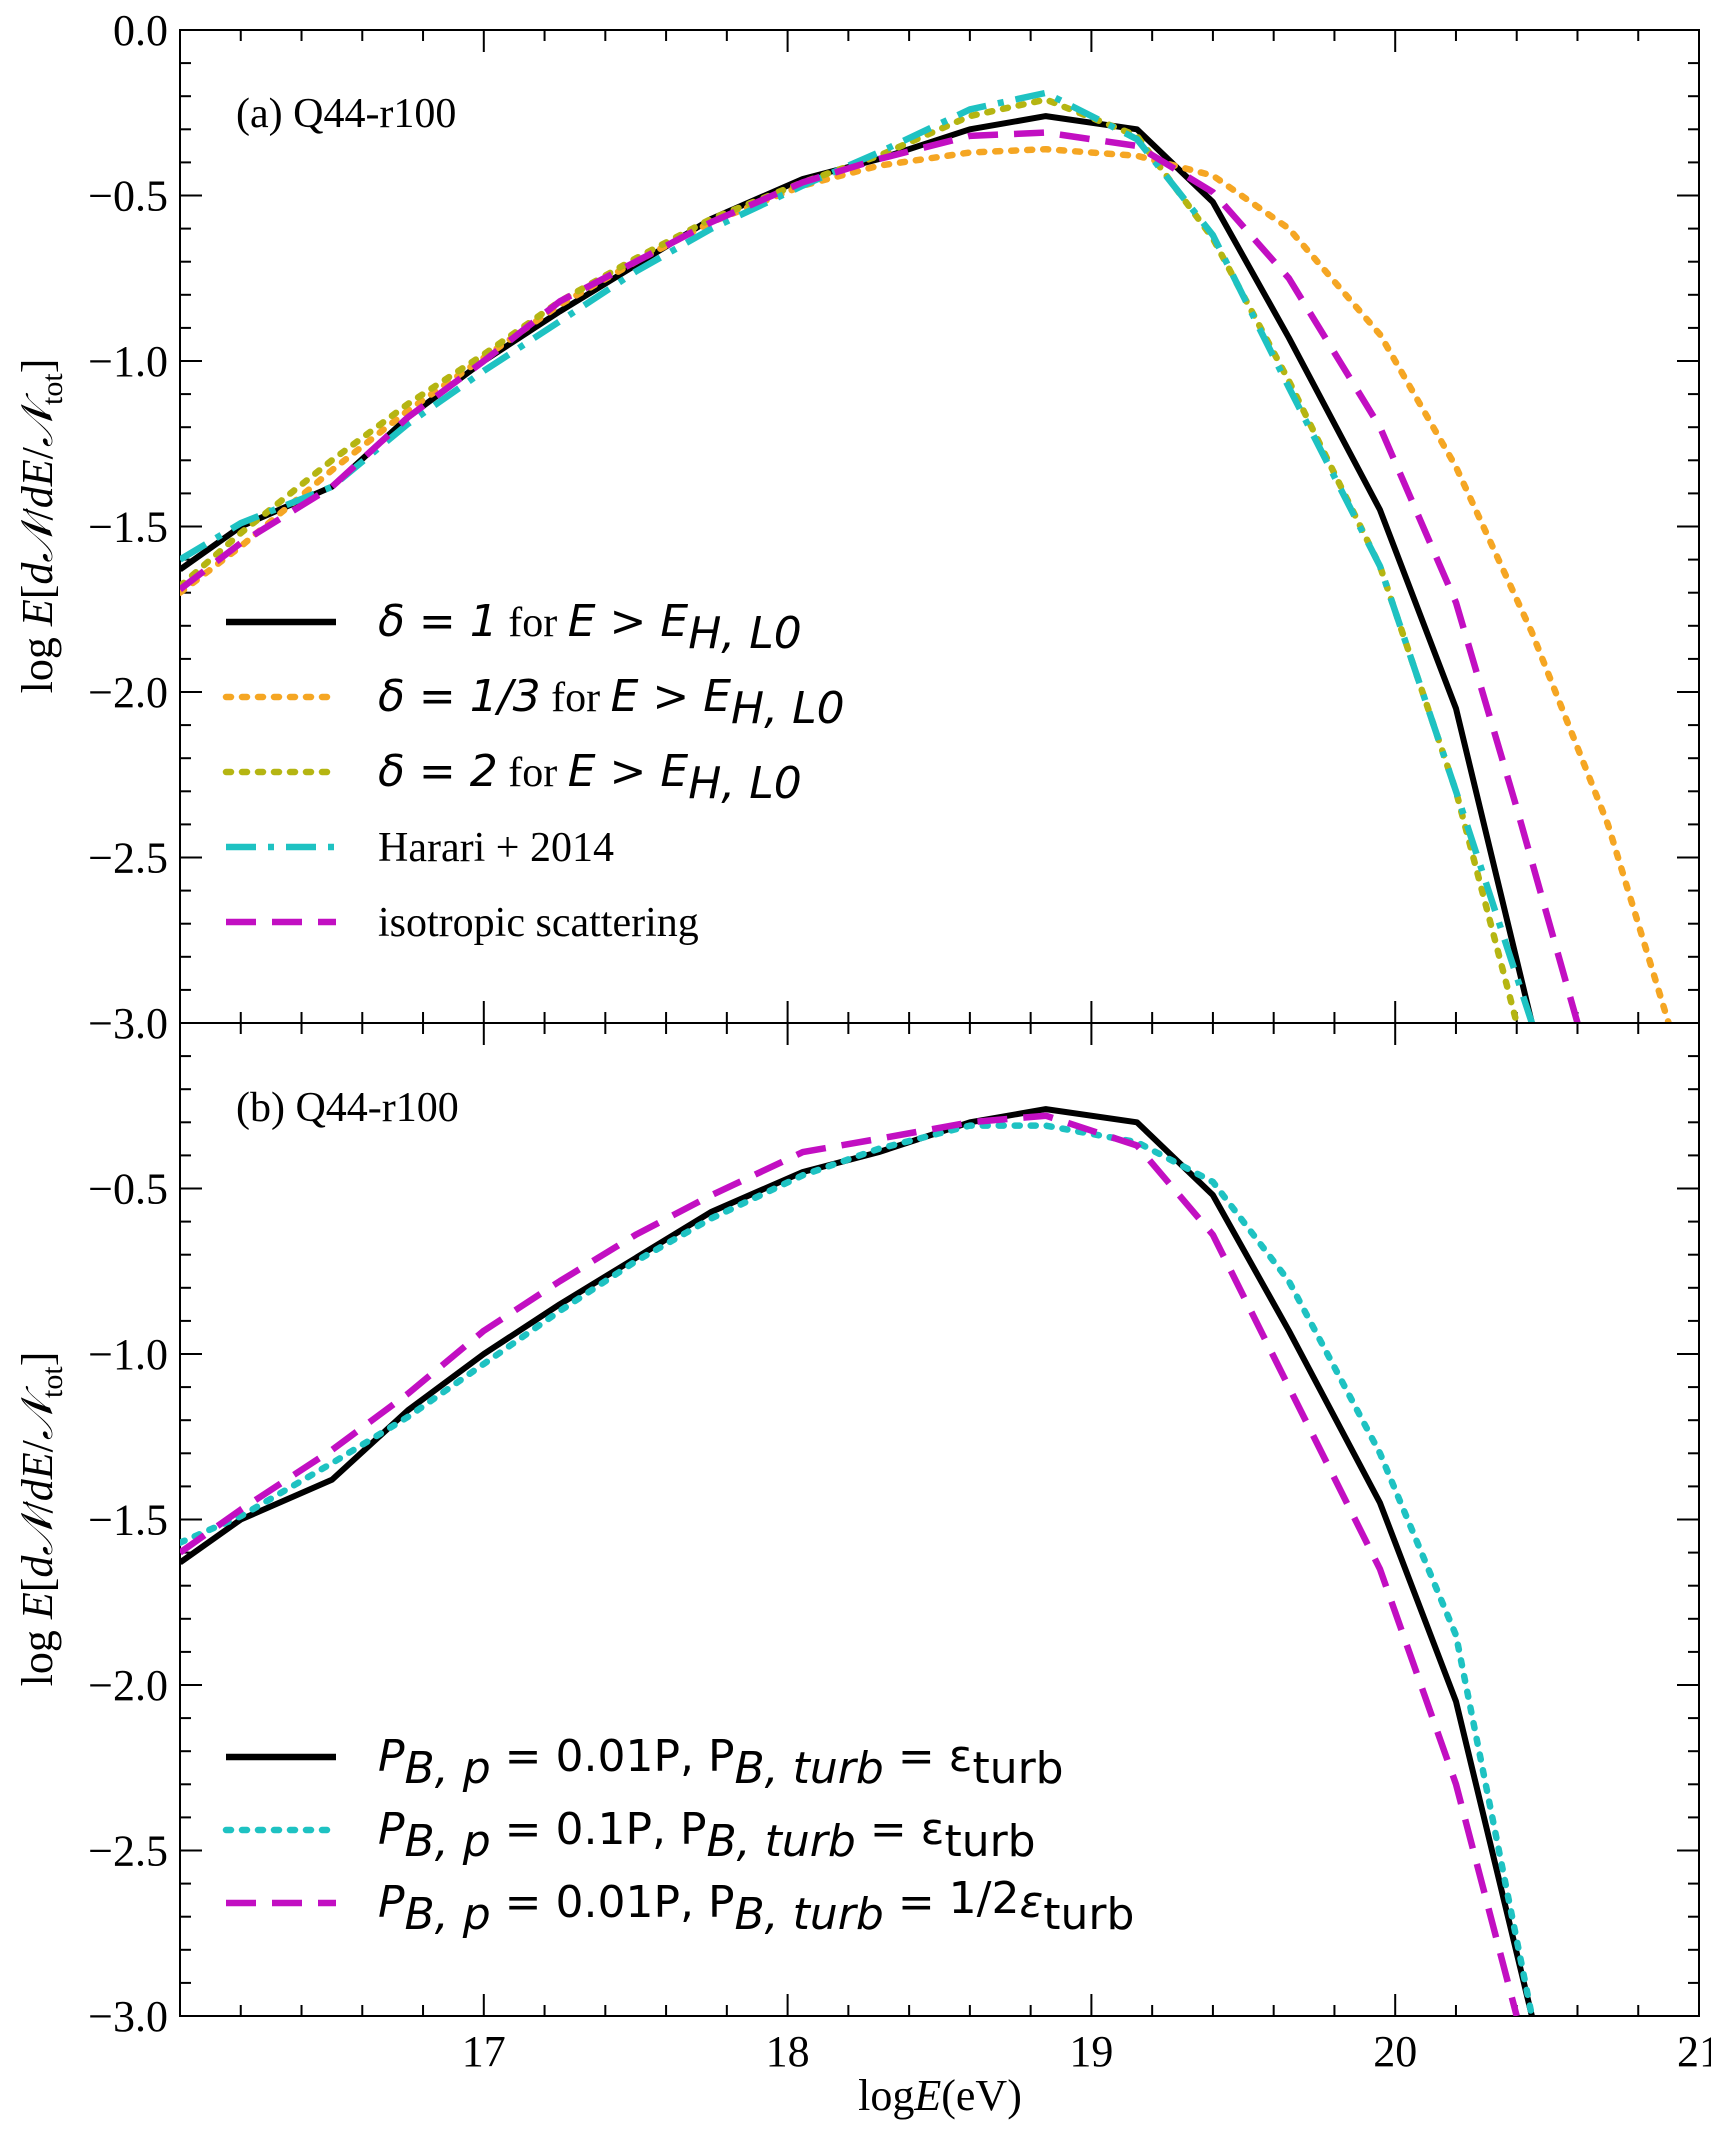 Image resolution: width=1711 pixels, height=2135 pixels. I want to click on legend-label: PB, p = 0.1P, PB, turb = εturb, so click(707, 1835).